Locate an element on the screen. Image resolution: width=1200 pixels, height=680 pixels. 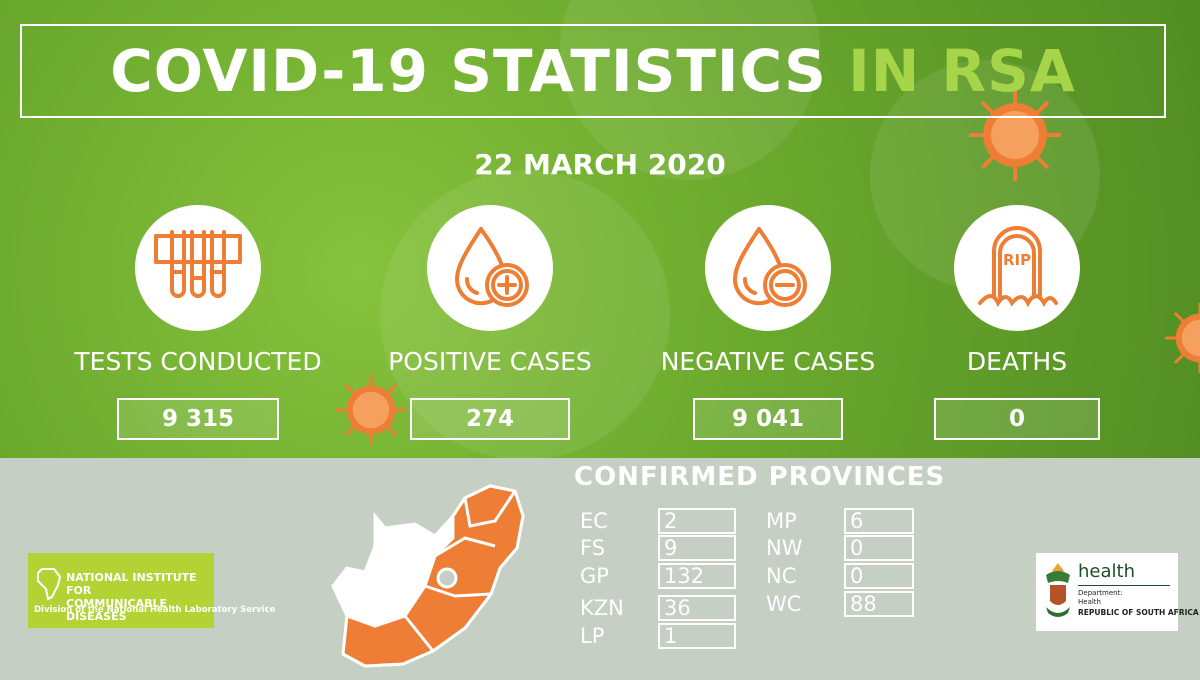
stat-tests-conducted: TESTS CONDUCTED 9 315 is located at coordinates (198, 322).